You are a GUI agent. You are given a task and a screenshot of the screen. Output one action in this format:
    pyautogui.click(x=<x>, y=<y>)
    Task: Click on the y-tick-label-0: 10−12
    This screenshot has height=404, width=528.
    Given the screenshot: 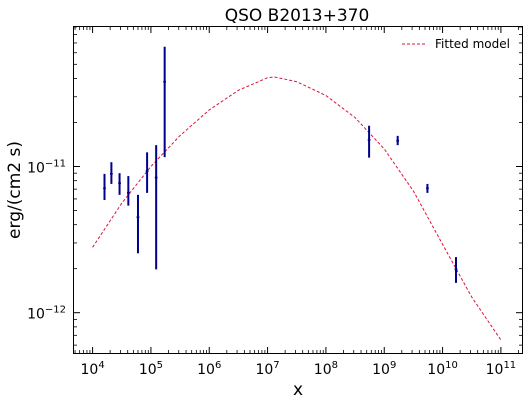 What is the action you would take?
    pyautogui.click(x=46, y=314)
    